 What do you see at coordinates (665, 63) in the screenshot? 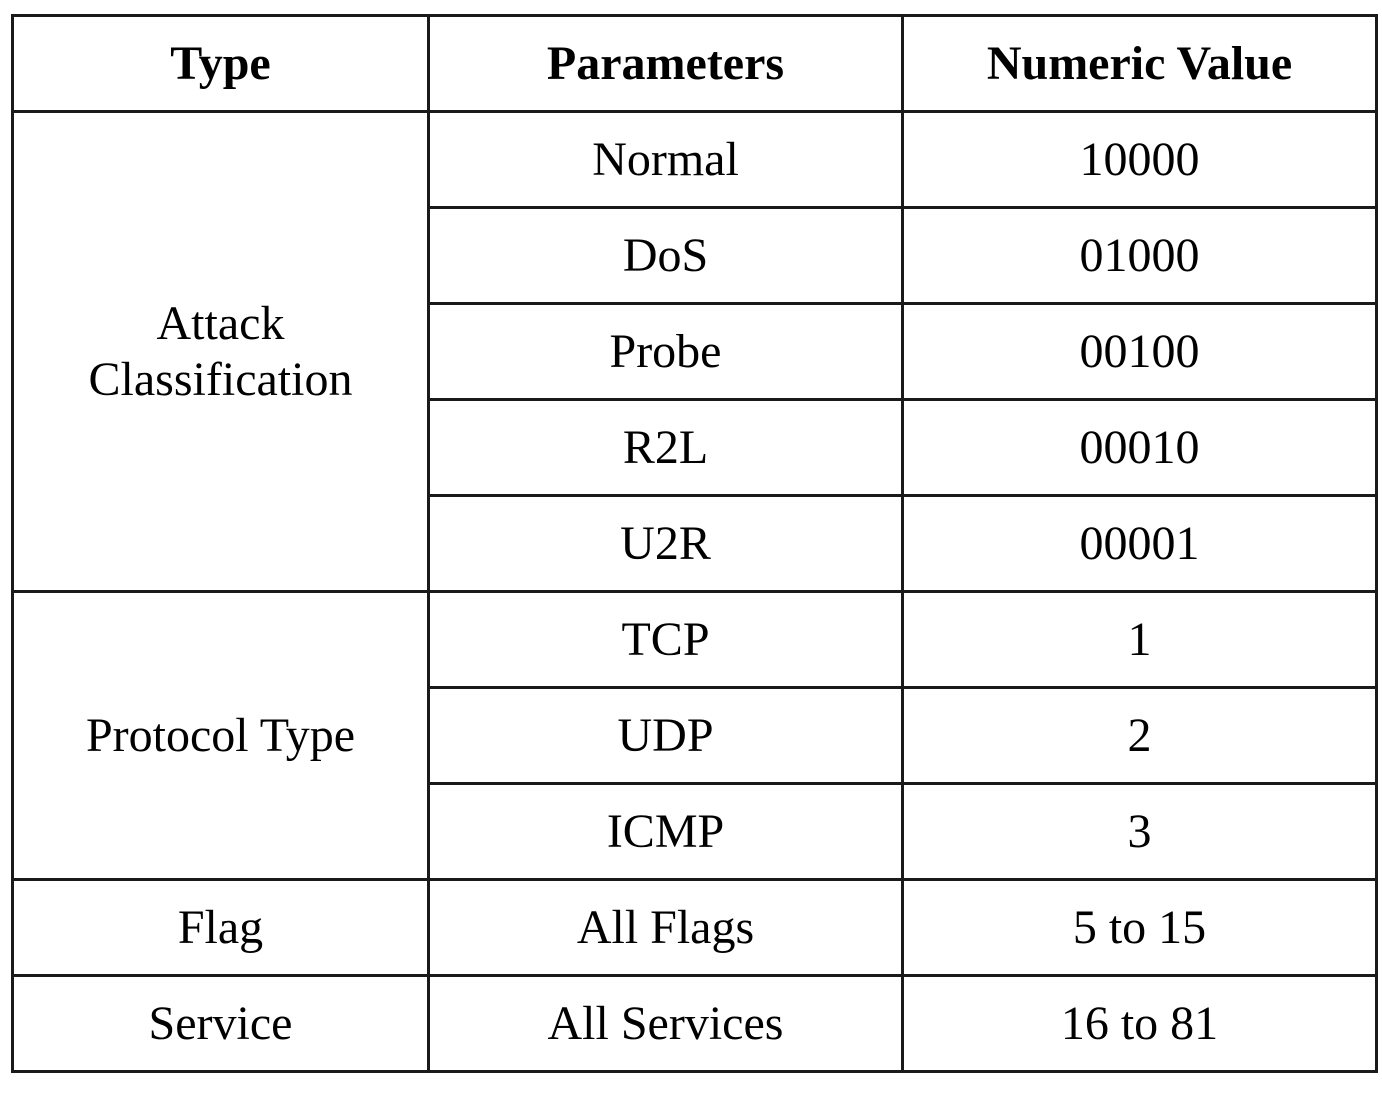
I see `header-parameters: Parameters` at bounding box center [665, 63].